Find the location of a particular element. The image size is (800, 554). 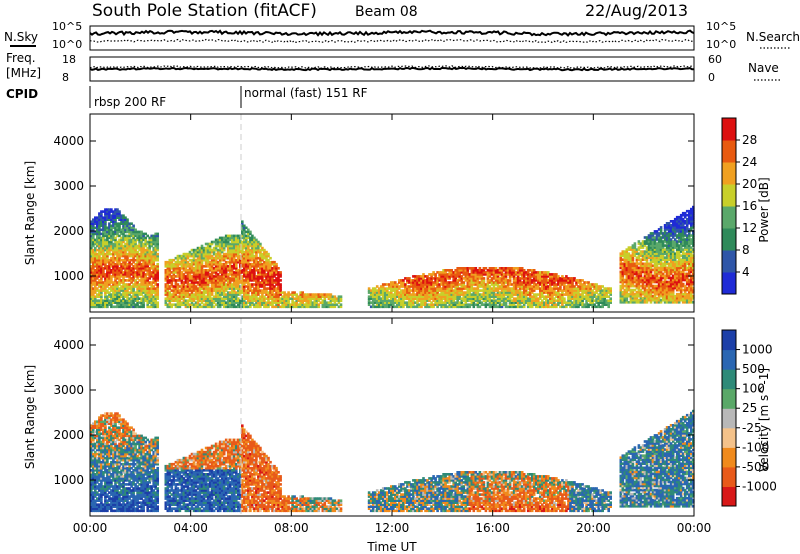

cpid-label: CPID is located at coordinates (22, 94).